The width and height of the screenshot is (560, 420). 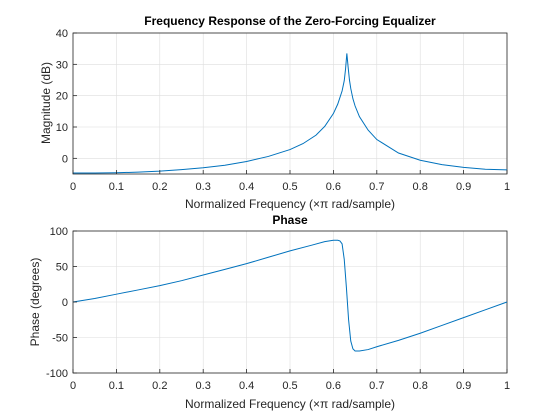 What do you see at coordinates (289, 187) in the screenshot?
I see `magnitude-xtick-label: 0.5` at bounding box center [289, 187].